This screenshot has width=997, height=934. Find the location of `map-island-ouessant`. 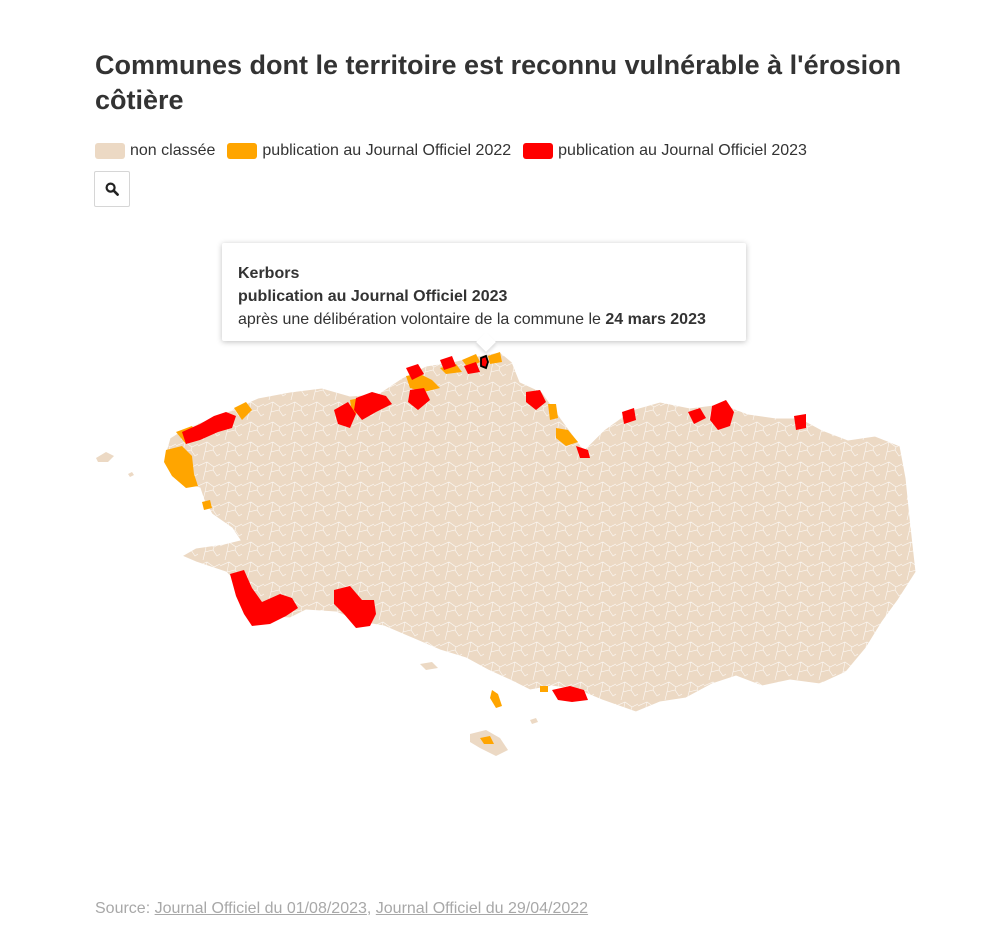

map-island-ouessant is located at coordinates (105, 457).